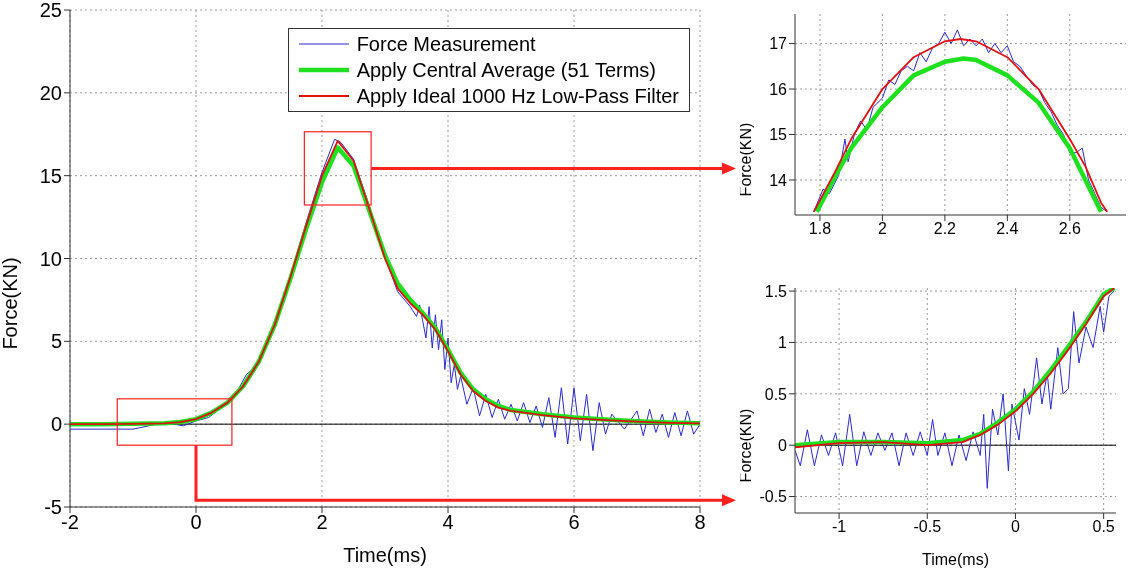 This screenshot has width=1131, height=572. I want to click on y-tick-label: 1, so click(783, 343).